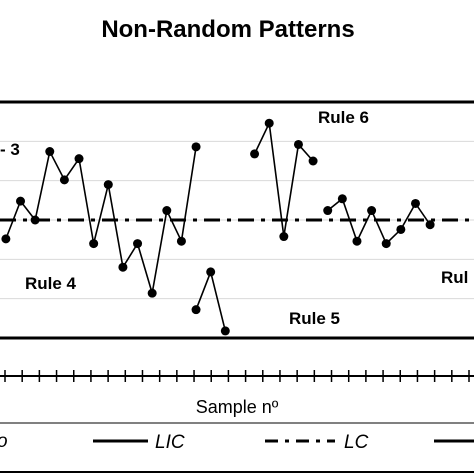 Image resolution: width=474 pixels, height=474 pixels. I want to click on legend-label-lc: LC, so click(356, 442).